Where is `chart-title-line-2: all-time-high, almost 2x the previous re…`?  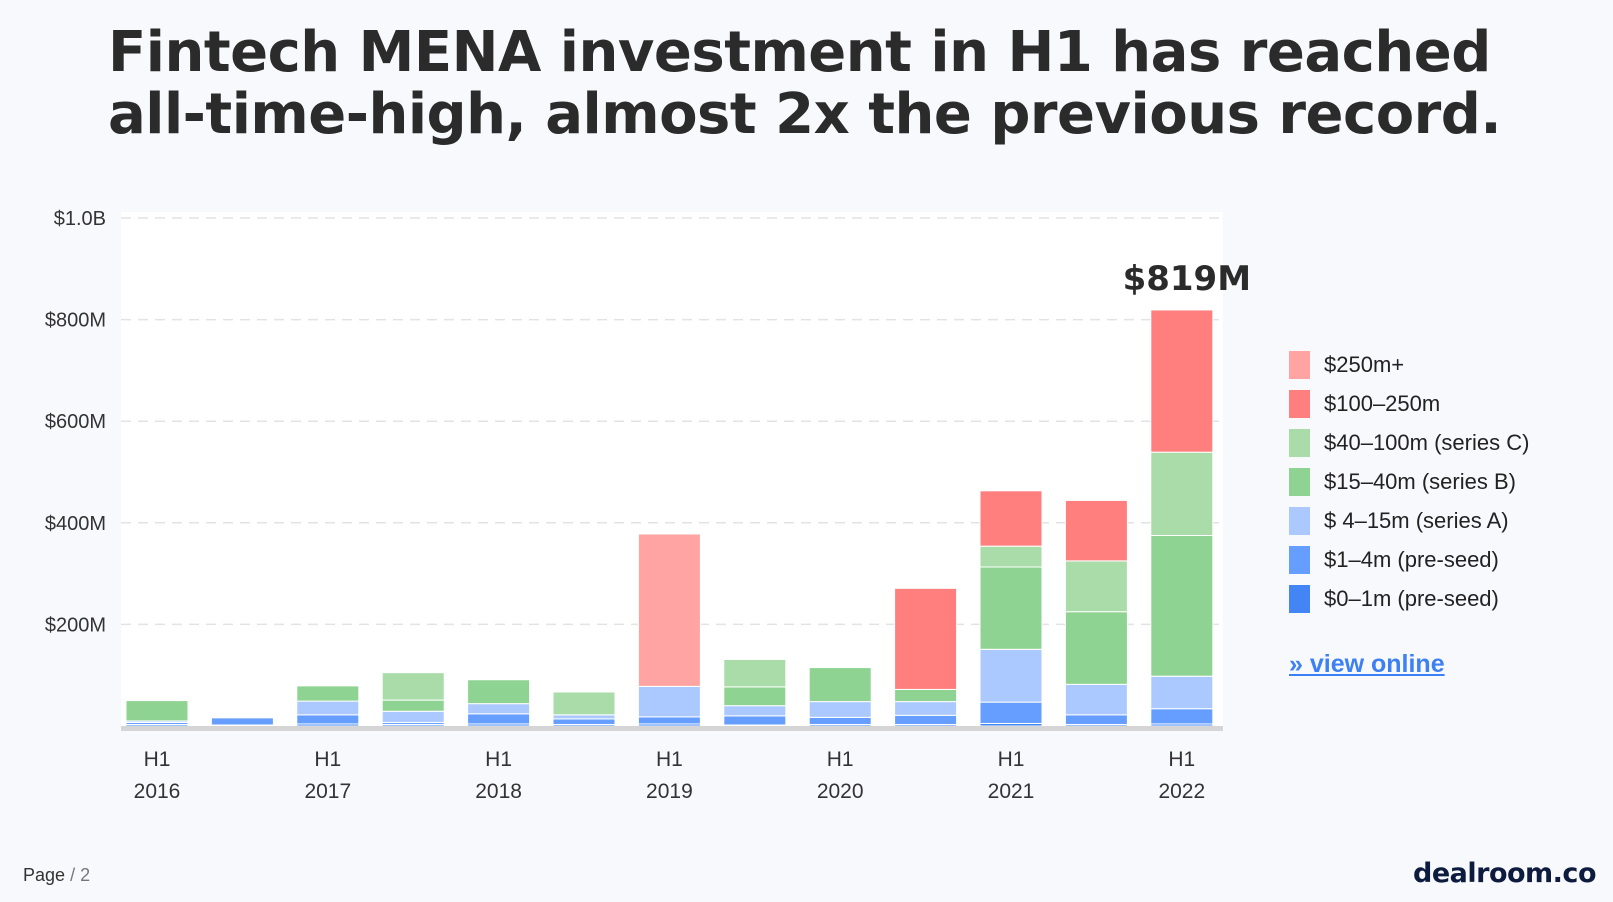
chart-title-line-2: all-time-high, almost 2x the previous re… is located at coordinates (805, 114).